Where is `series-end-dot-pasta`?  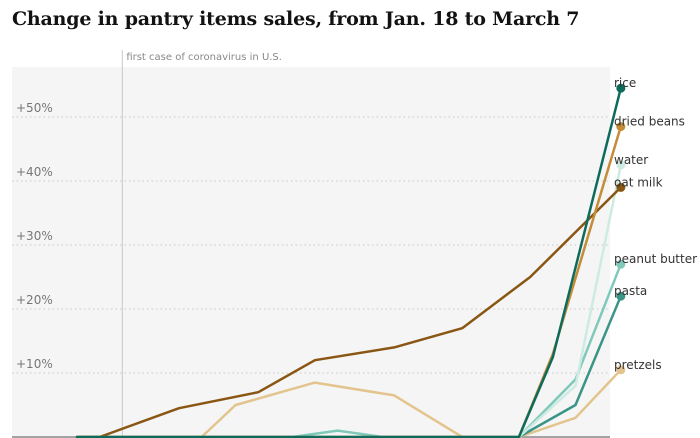 series-end-dot-pasta is located at coordinates (621, 296).